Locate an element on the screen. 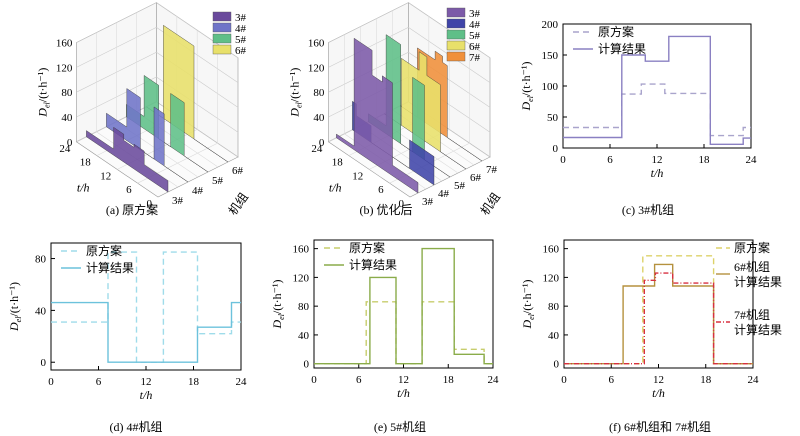 The height and width of the screenshot is (436, 800). unit-tick-label: 3# is located at coordinates (178, 201).